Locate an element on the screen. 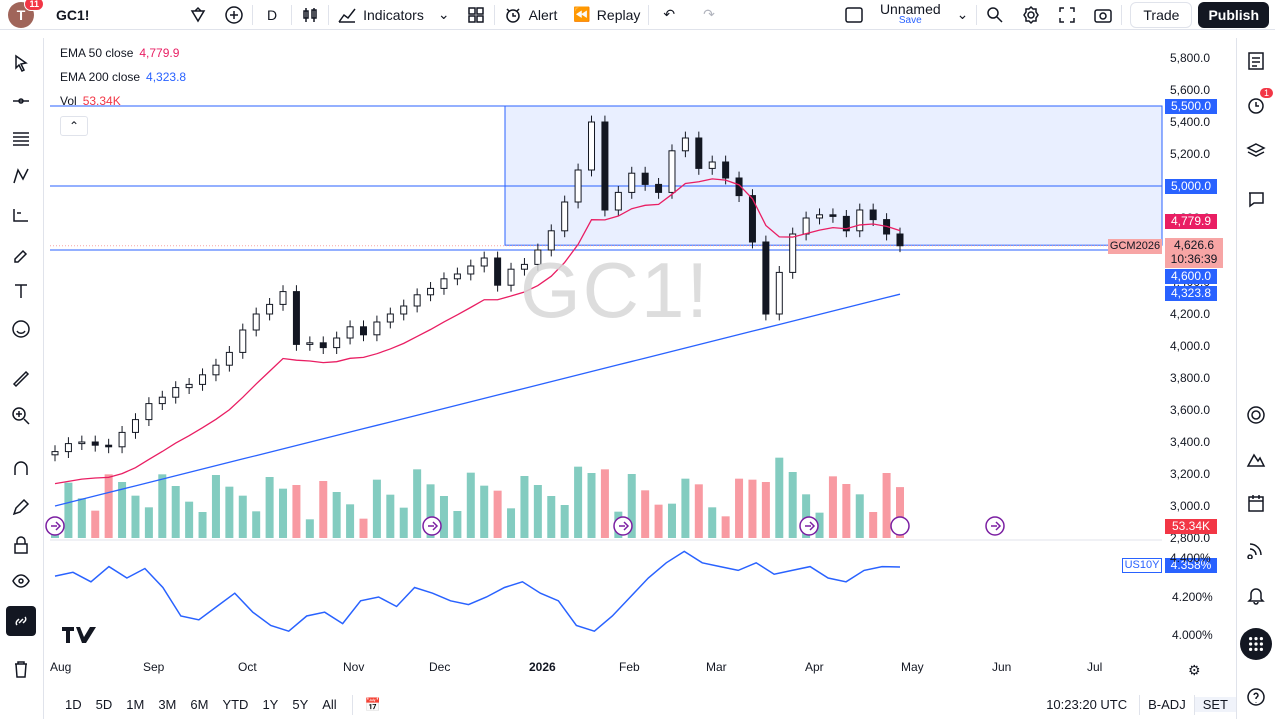 The height and width of the screenshot is (719, 1275). settings-gear-icon is located at coordinates (1031, 15).